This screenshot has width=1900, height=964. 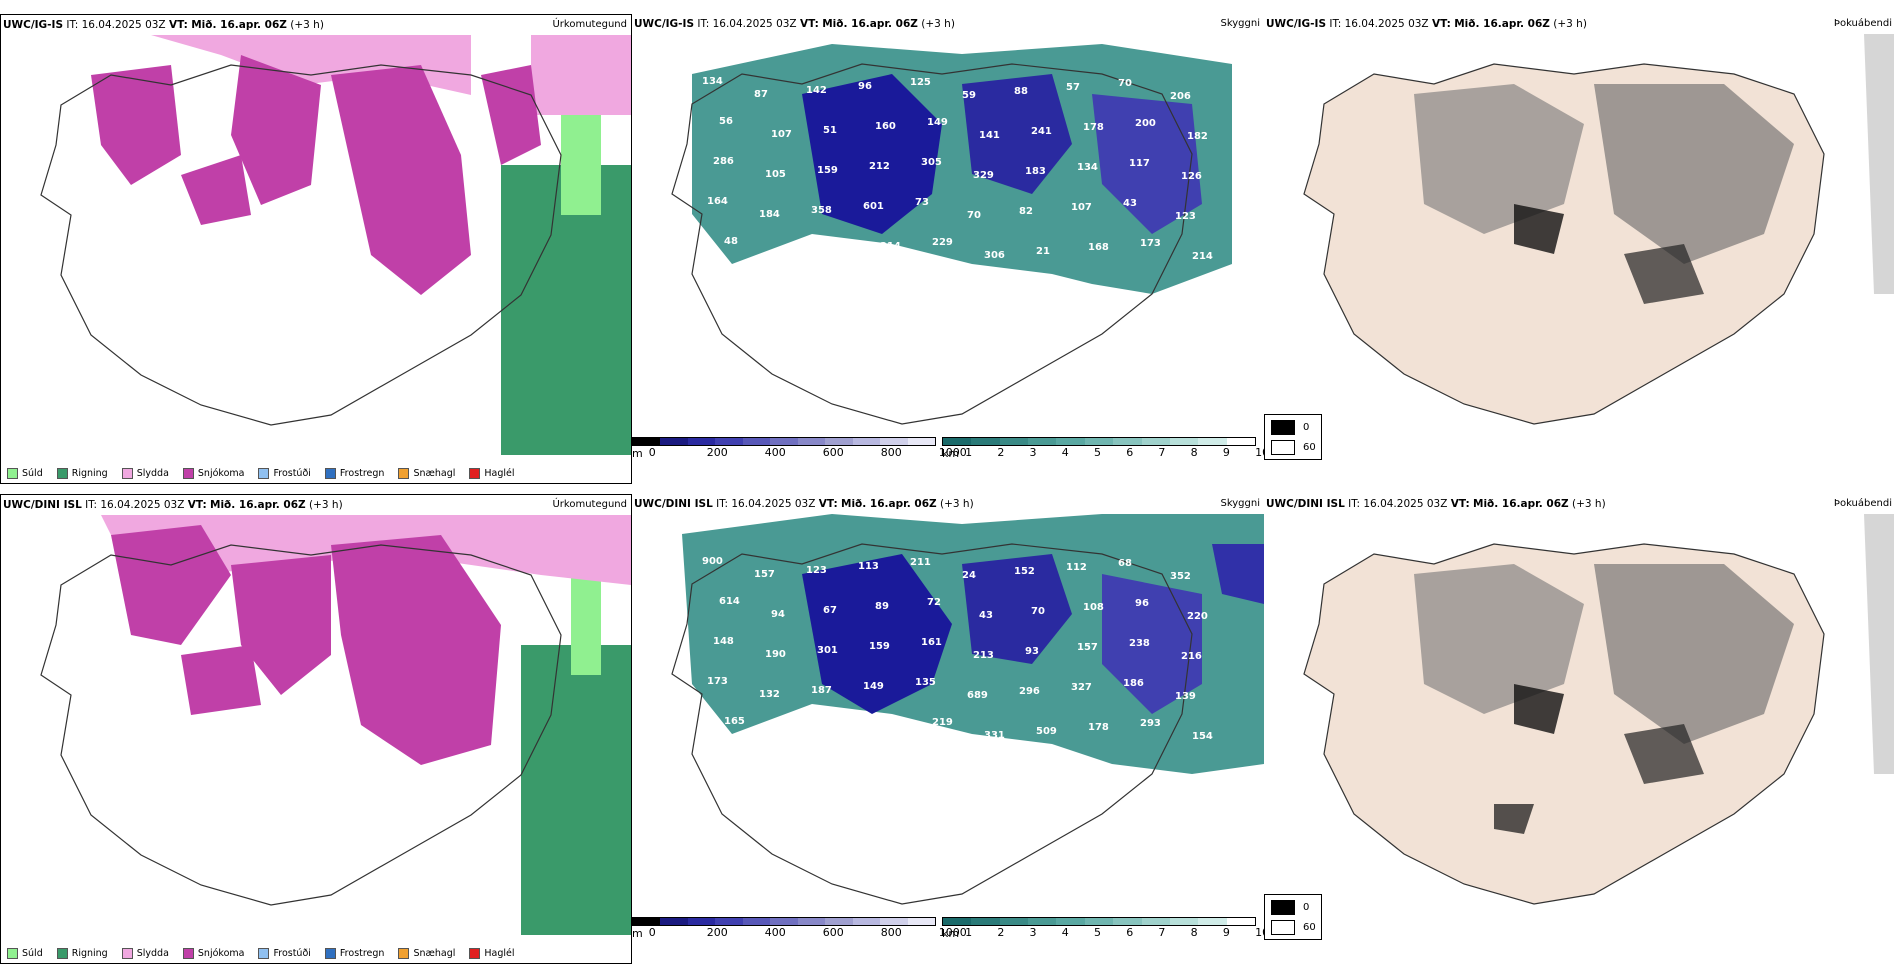 I want to click on visibility-value-label: 157, so click(x=764, y=574).